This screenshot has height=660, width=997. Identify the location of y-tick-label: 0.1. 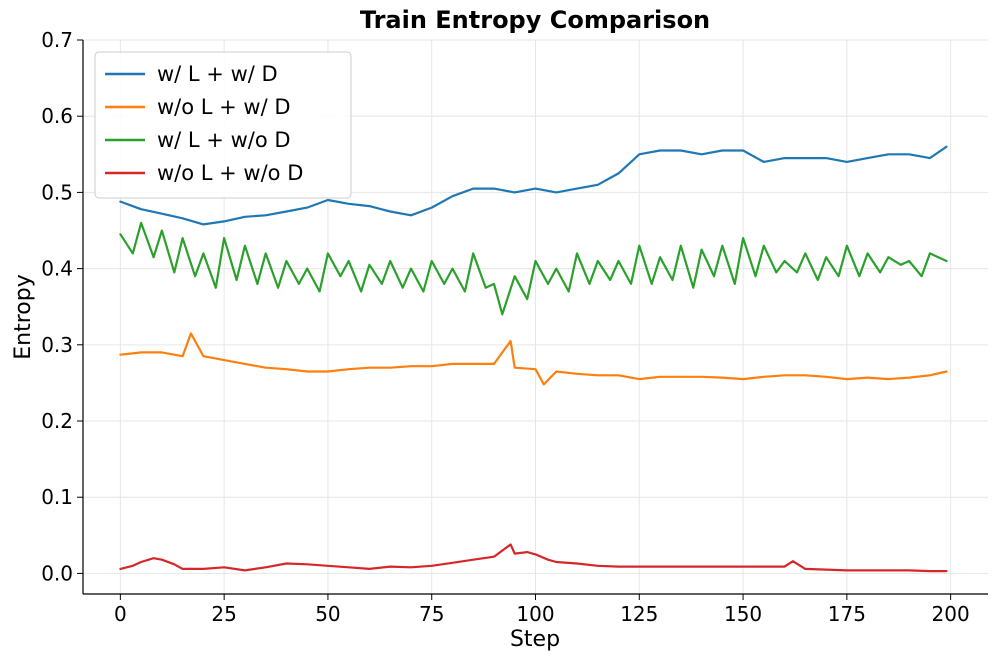
(57, 497).